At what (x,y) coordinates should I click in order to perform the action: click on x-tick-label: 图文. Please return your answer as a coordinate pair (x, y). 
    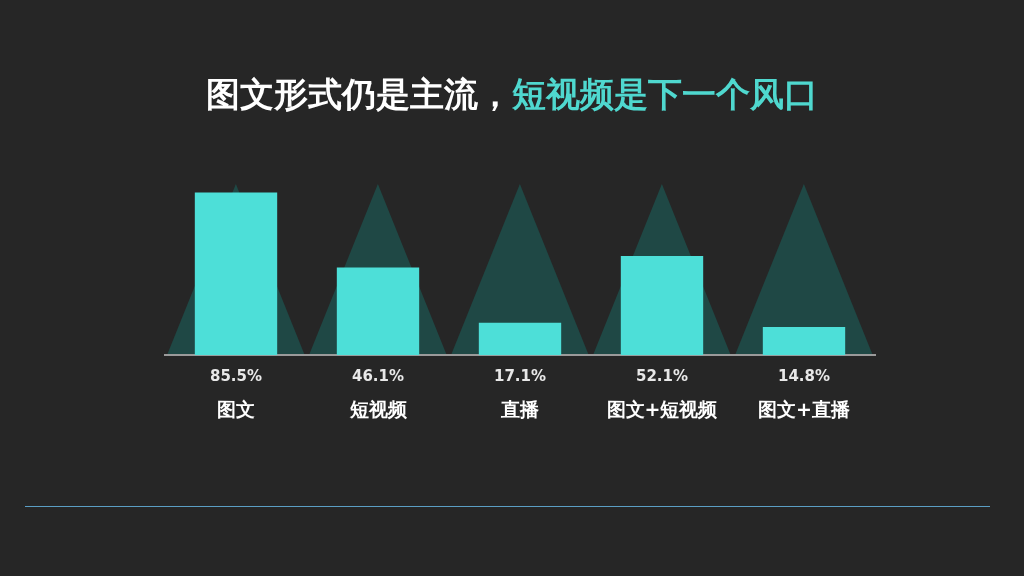
    Looking at the image, I should click on (236, 408).